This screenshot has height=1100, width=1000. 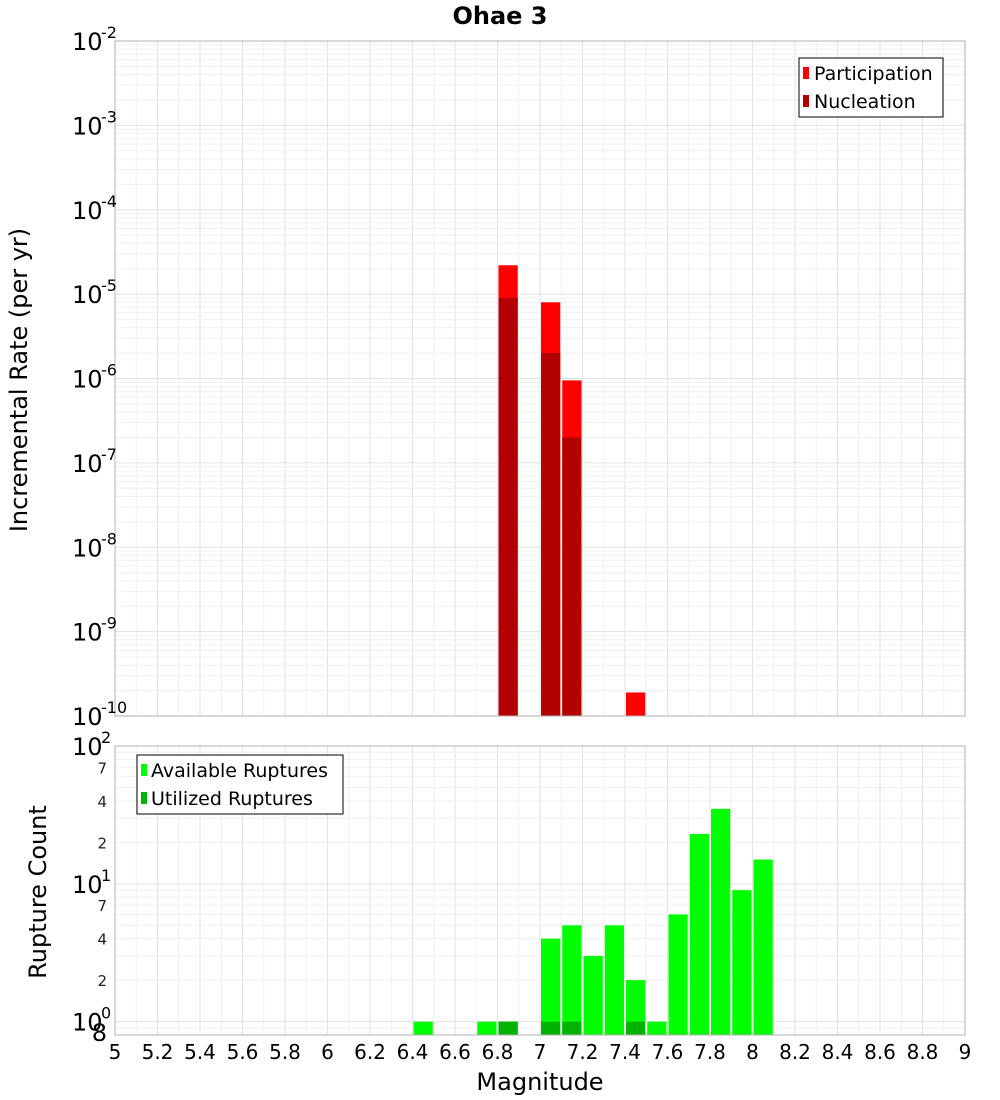 What do you see at coordinates (880, 1052) in the screenshot?
I see `x-tick-label: 8.6` at bounding box center [880, 1052].